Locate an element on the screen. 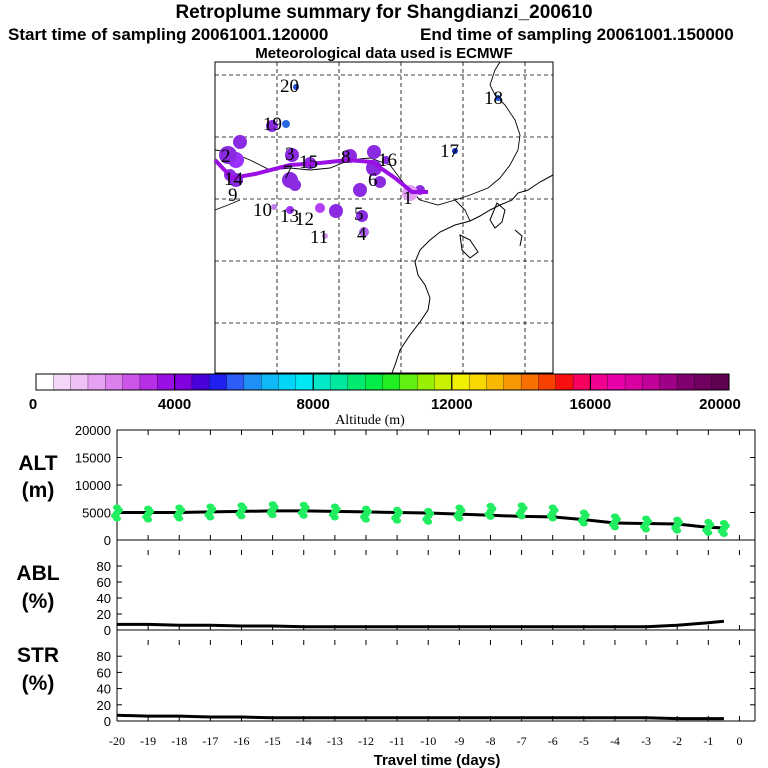  plume-day-label: 16 is located at coordinates (387, 160).